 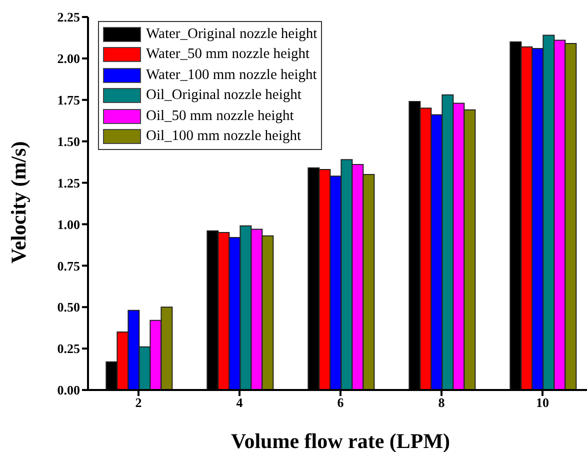 I want to click on y-tick-label: 1.75, so click(x=68, y=100).